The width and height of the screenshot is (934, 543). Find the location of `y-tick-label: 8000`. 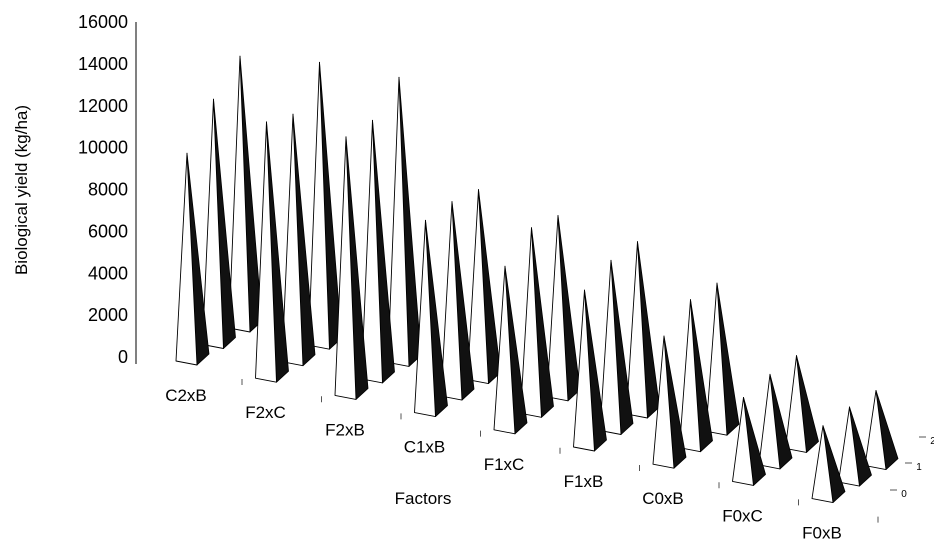

y-tick-label: 8000 is located at coordinates (108, 190).